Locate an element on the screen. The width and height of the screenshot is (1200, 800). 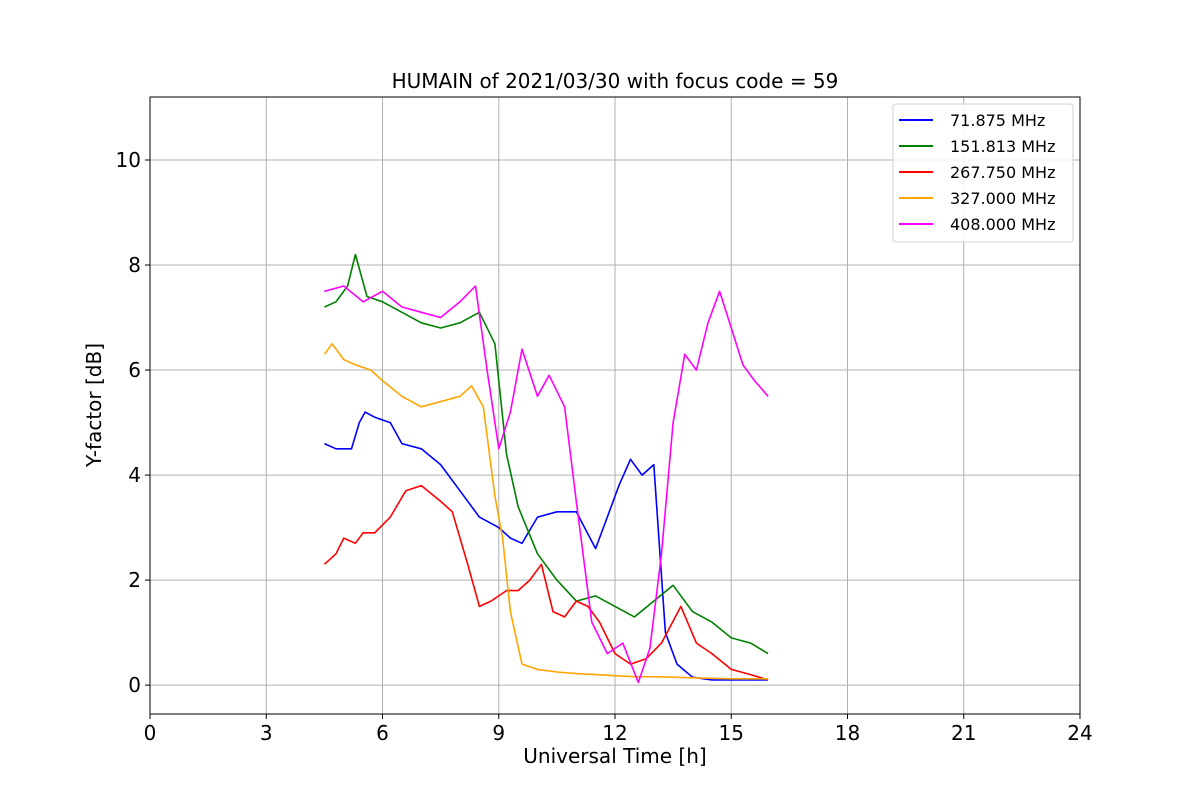
legend-entry-label: 151.813 MHz is located at coordinates (1002, 146).